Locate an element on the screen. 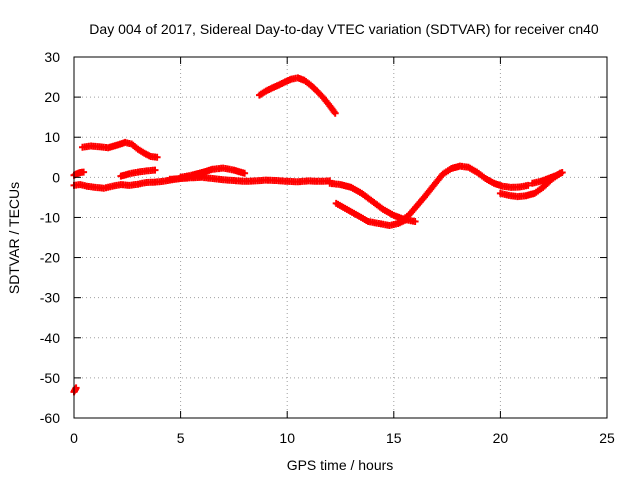  x-tick-label: 15 is located at coordinates (394, 438).